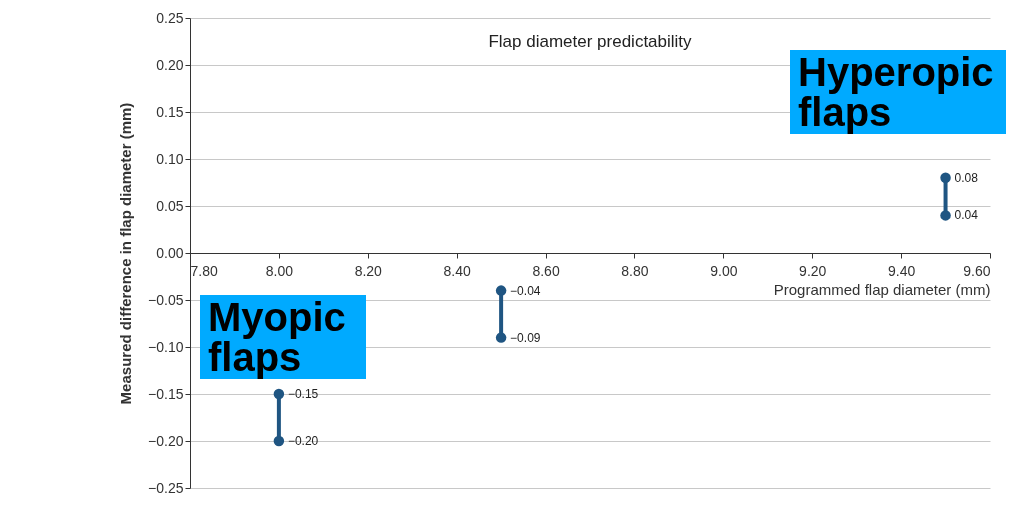 The width and height of the screenshot is (1012, 513). What do you see at coordinates (170, 17) in the screenshot?
I see `y-tick-label: 0.25` at bounding box center [170, 17].